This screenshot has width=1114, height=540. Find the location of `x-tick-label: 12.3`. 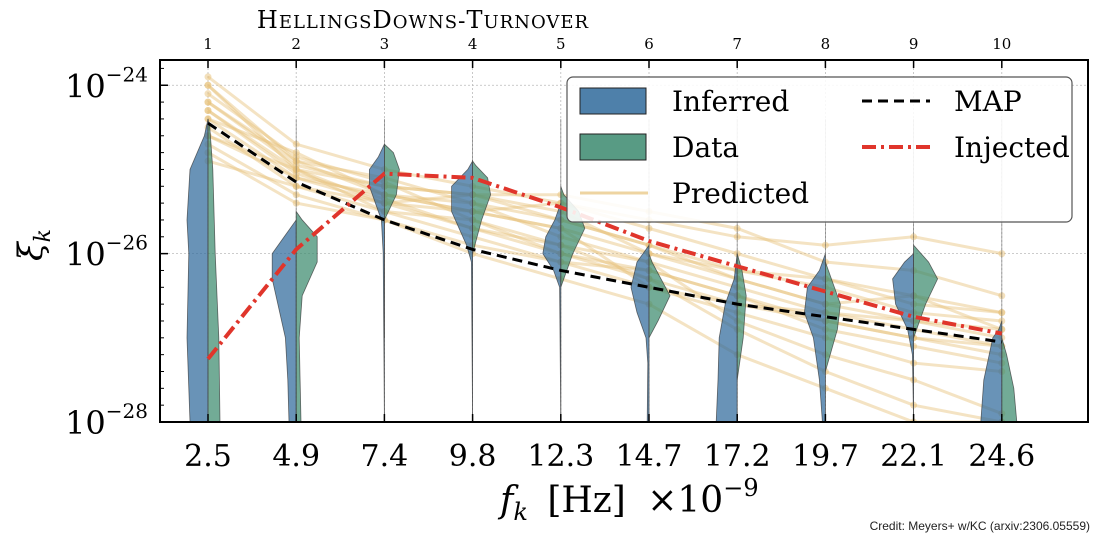

x-tick-label: 12.3 is located at coordinates (560, 456).